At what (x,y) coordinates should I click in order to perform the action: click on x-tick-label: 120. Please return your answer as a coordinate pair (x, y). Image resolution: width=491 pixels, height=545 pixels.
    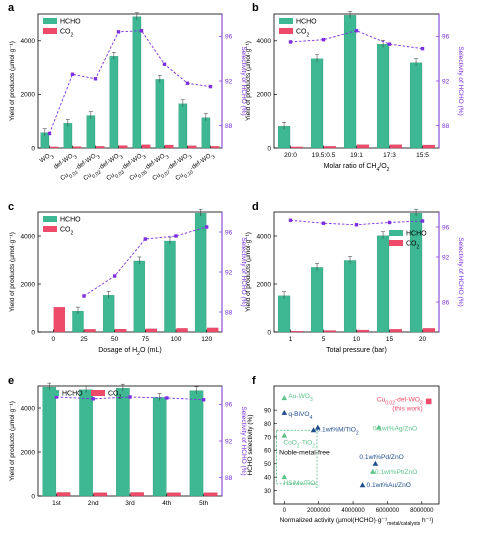
    Looking at the image, I should click on (206, 339).